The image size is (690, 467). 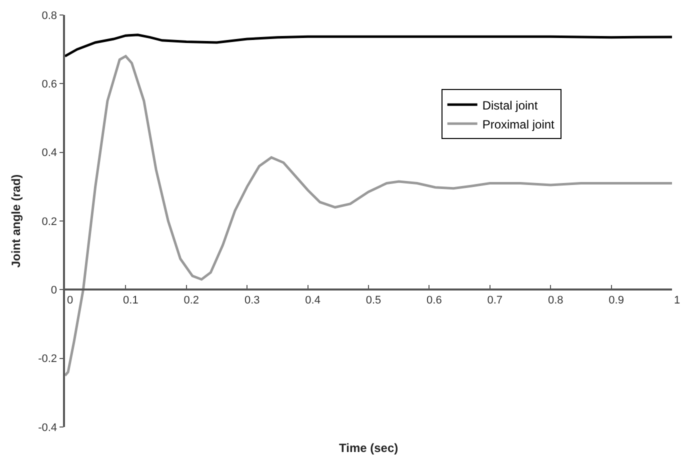 I want to click on x-tick-label: 0.6, so click(x=434, y=300).